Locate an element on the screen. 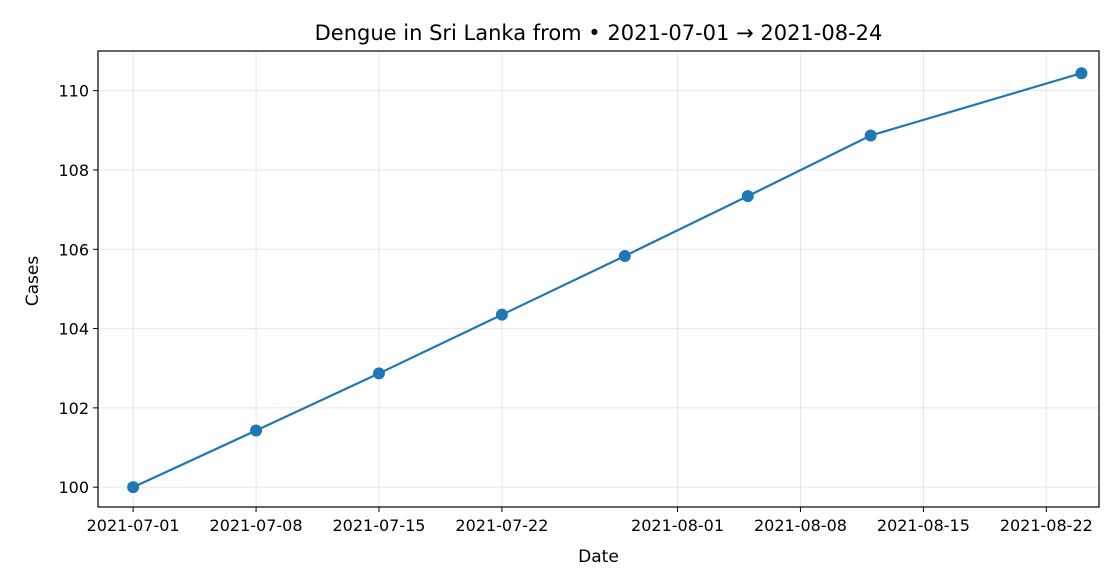  y-tick-label: 104 is located at coordinates (73, 329).